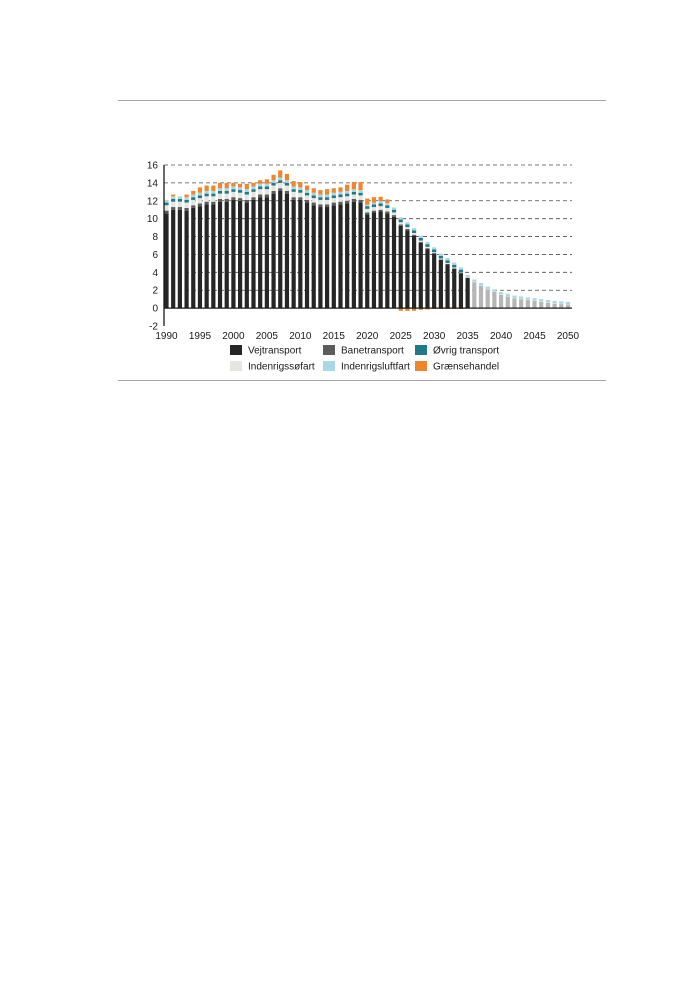  What do you see at coordinates (307, 255) in the screenshot?
I see `bar-vej-2011` at bounding box center [307, 255].